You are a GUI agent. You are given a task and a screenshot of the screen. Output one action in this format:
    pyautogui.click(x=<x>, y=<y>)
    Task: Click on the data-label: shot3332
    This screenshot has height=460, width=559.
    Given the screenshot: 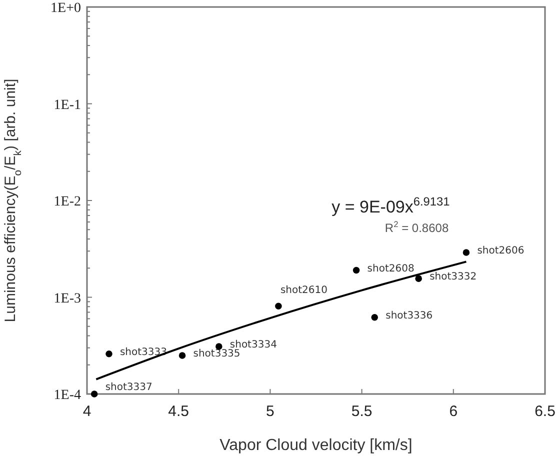 What is the action you would take?
    pyautogui.click(x=453, y=277)
    